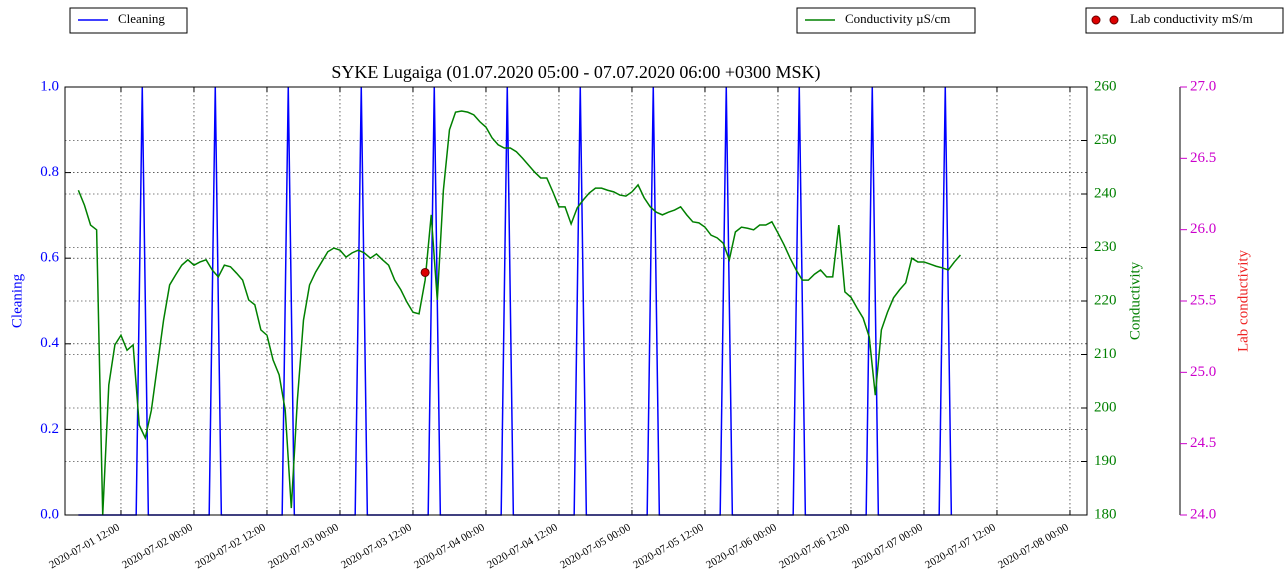 This screenshot has width=1288, height=578. What do you see at coordinates (1203, 300) in the screenshot?
I see `y3-tick-label: 25.5` at bounding box center [1203, 300].